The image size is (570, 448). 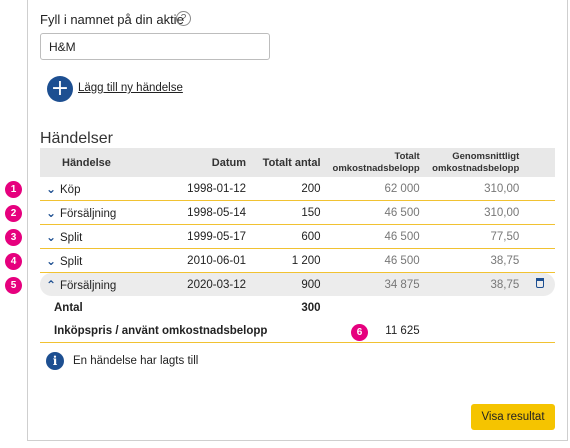 What do you see at coordinates (376, 189) in the screenshot?
I see `event-total-cost: 62 000` at bounding box center [376, 189].